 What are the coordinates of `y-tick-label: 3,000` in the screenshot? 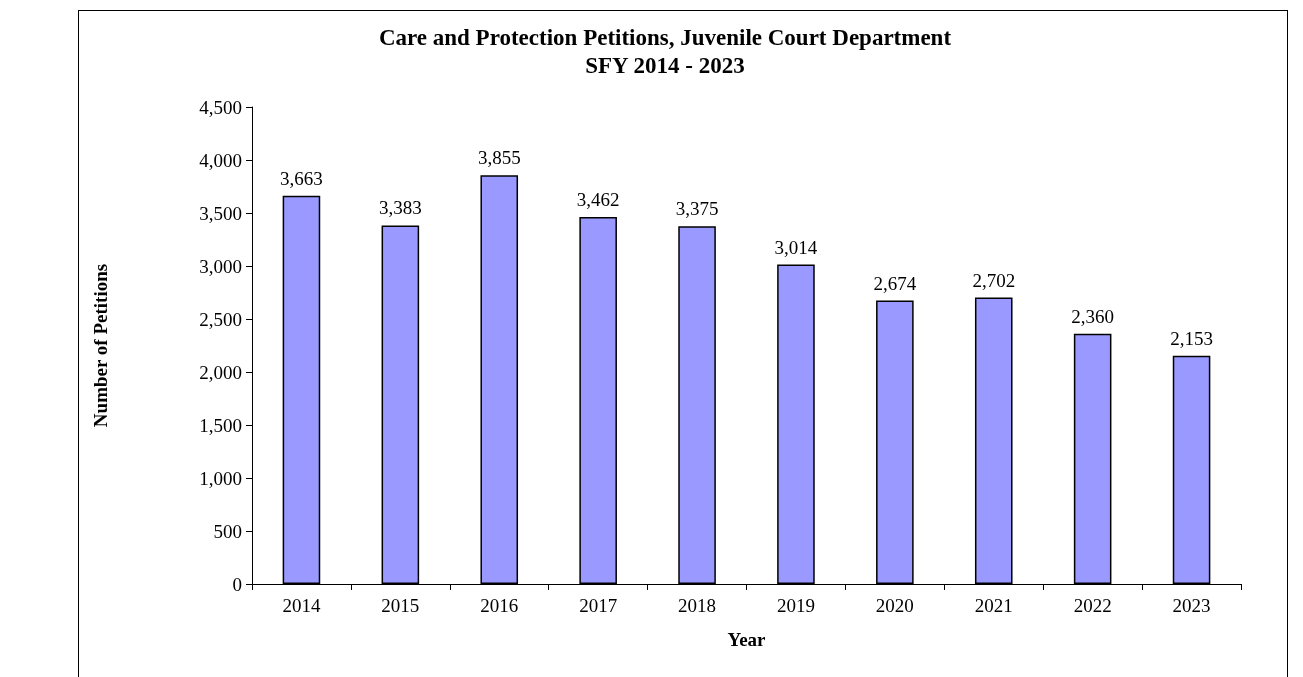 It's located at (220, 266).